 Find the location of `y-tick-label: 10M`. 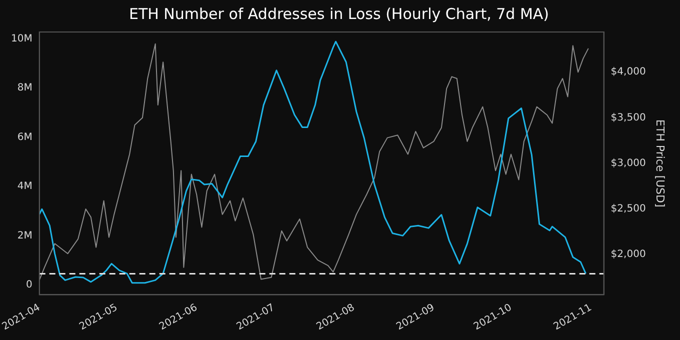

y-tick-label: 10M is located at coordinates (21, 38).